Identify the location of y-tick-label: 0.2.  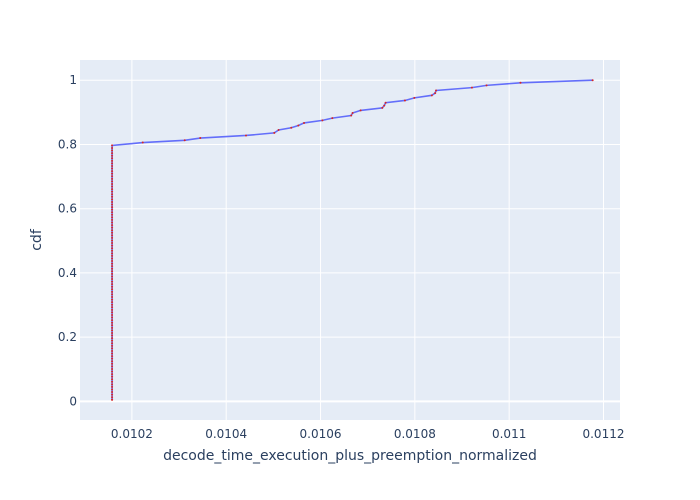
(67, 337).